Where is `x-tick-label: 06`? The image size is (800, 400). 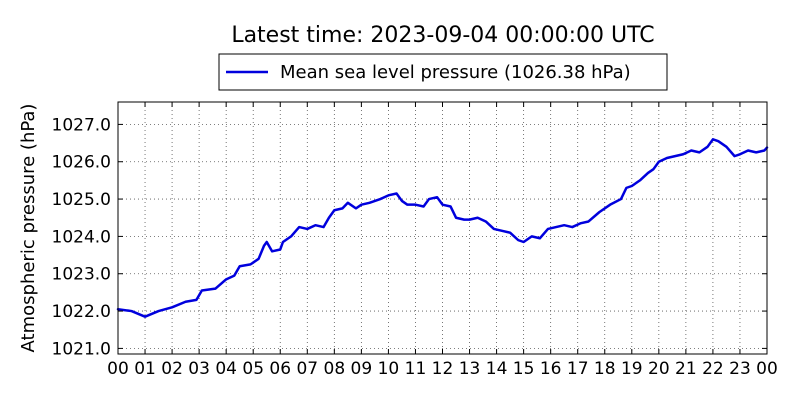 x-tick-label: 06 is located at coordinates (280, 369).